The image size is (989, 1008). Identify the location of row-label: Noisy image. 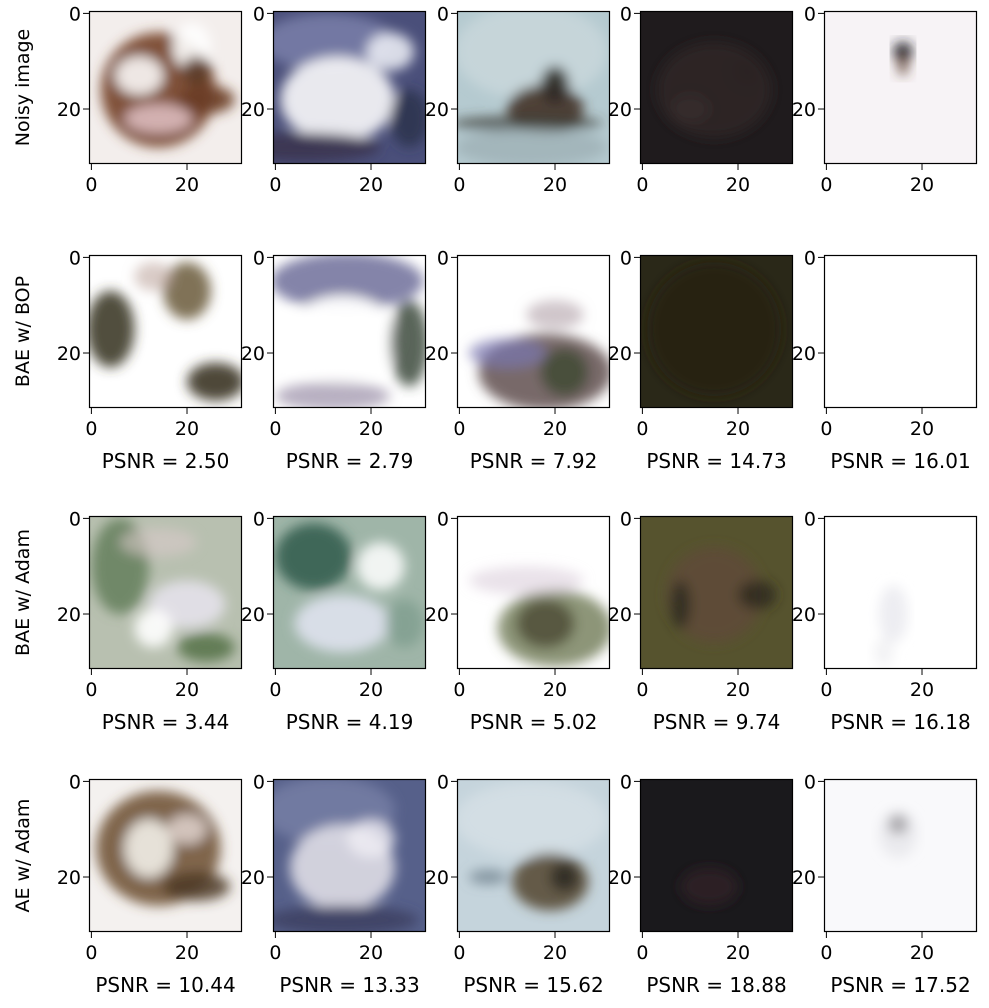
(23, 87).